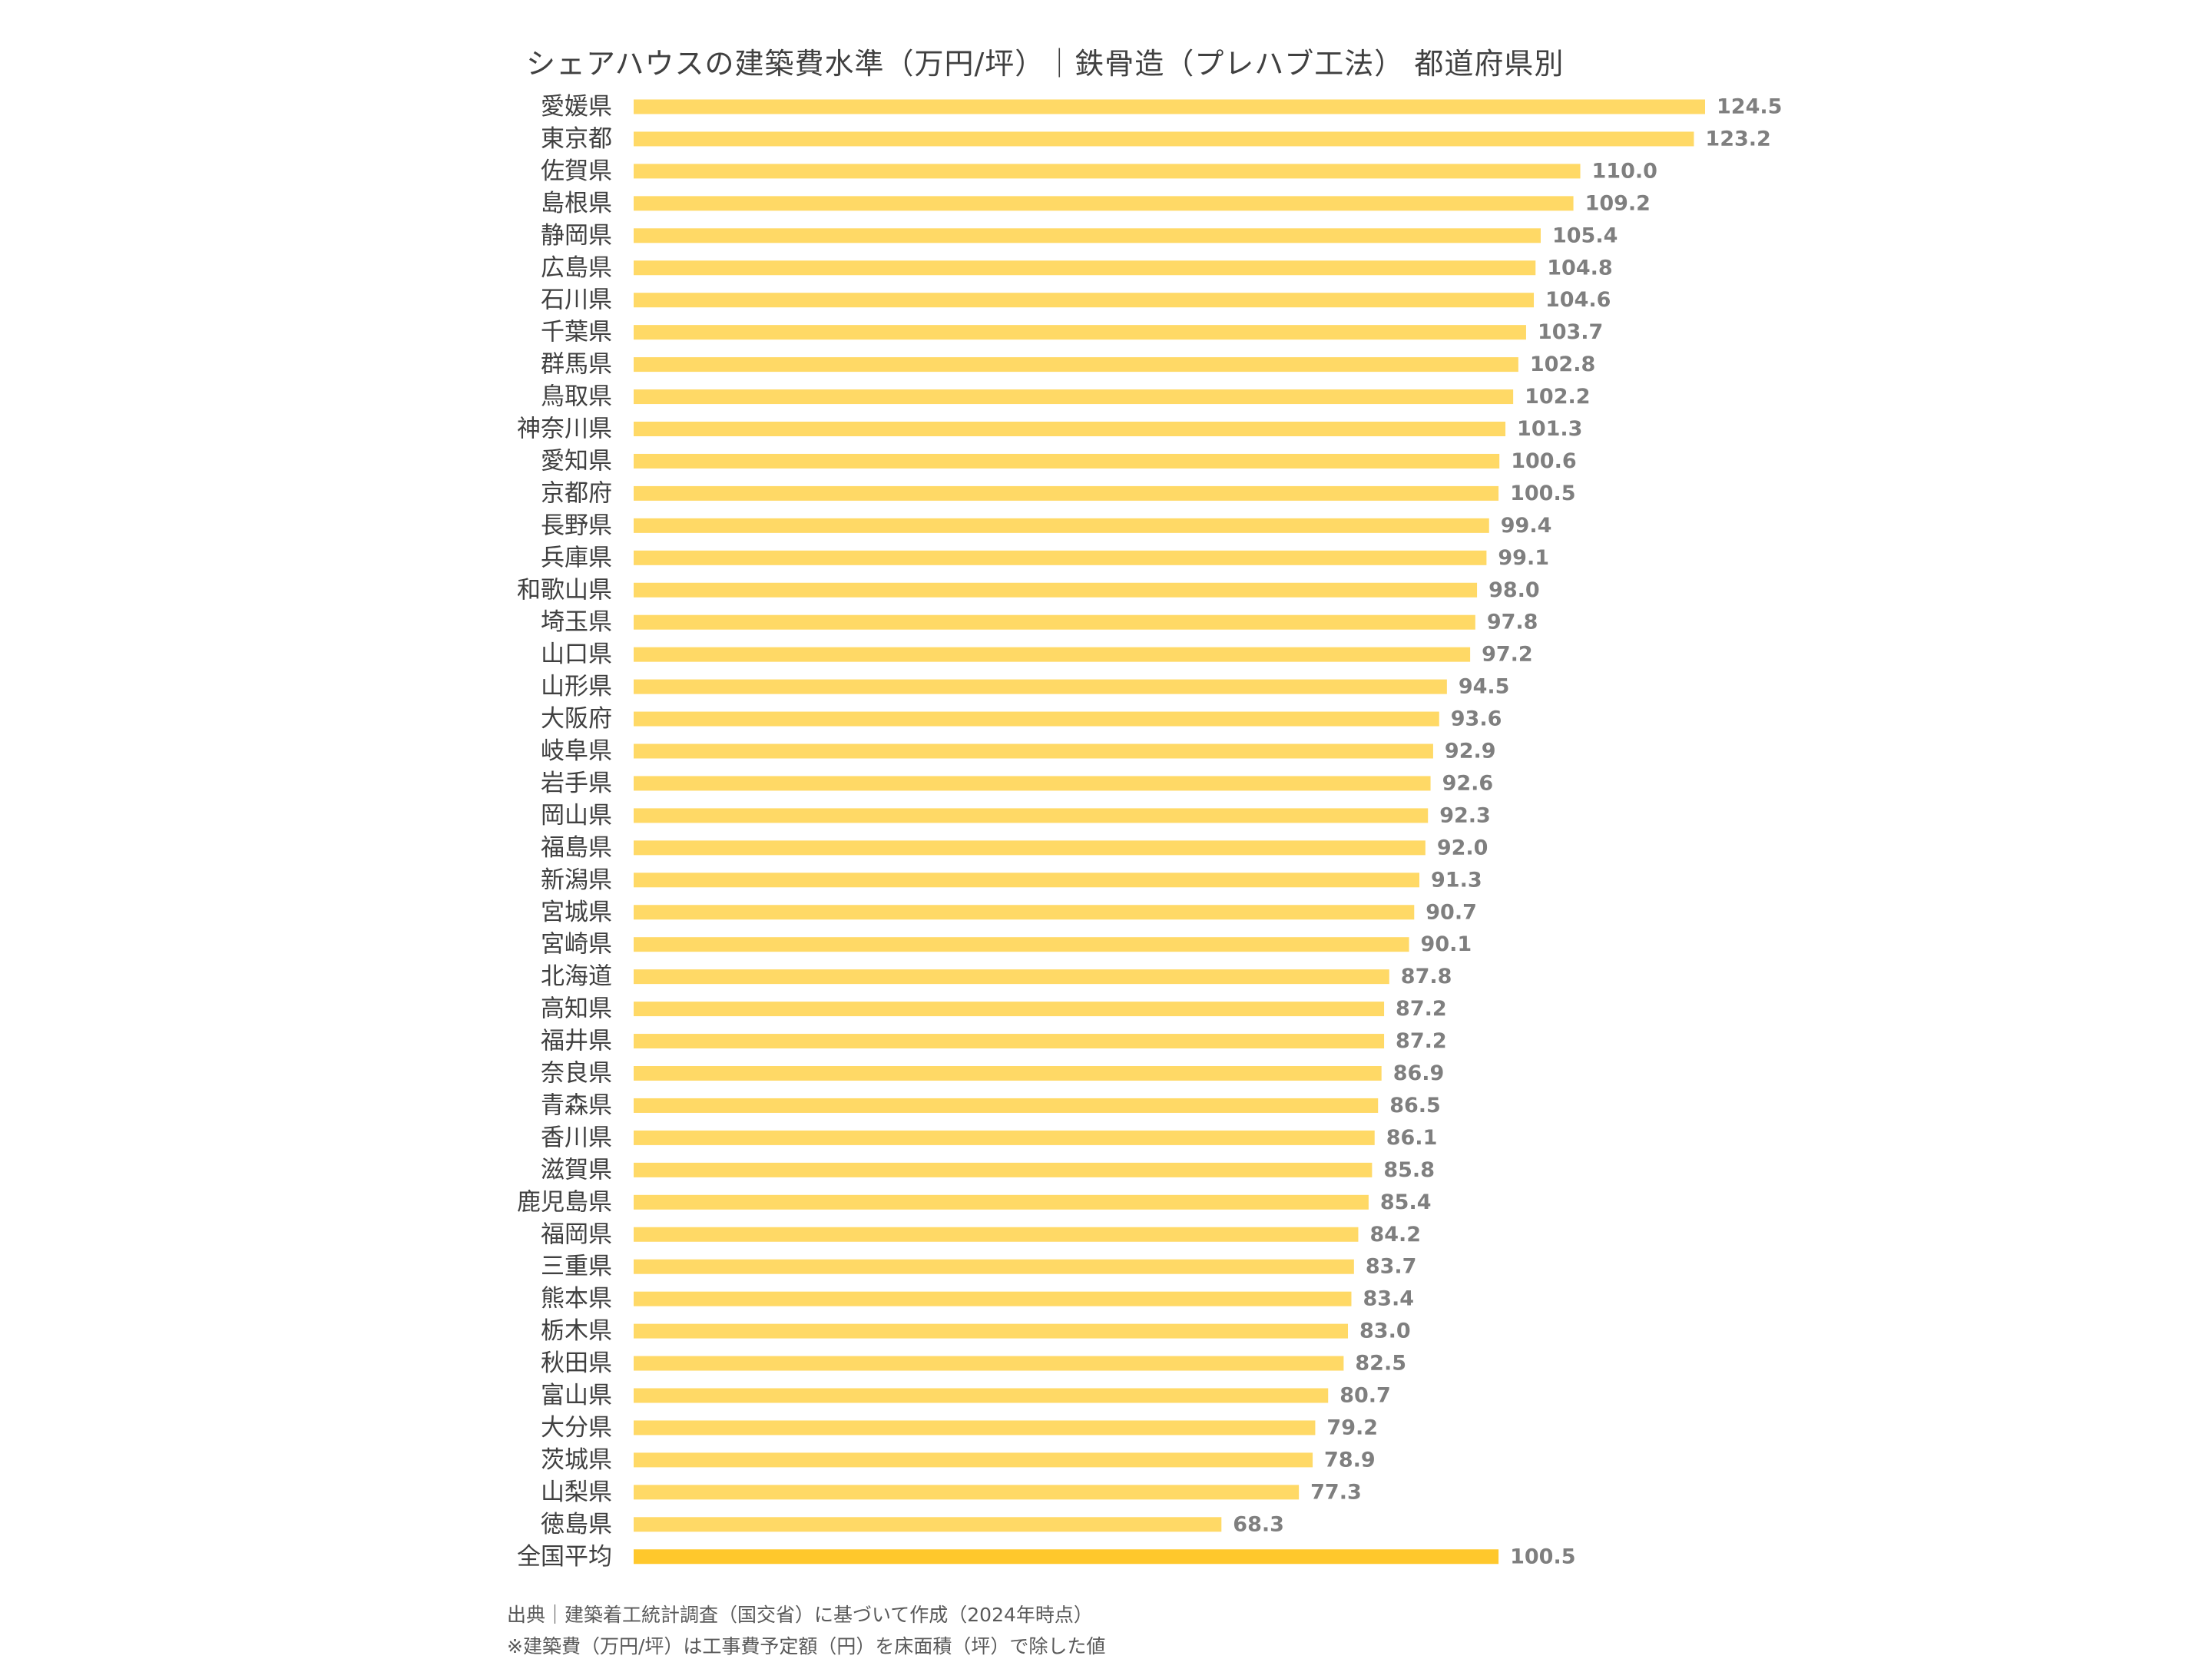 The image size is (2212, 1659). What do you see at coordinates (577, 461) in the screenshot?
I see `category-label: 愛知県` at bounding box center [577, 461].